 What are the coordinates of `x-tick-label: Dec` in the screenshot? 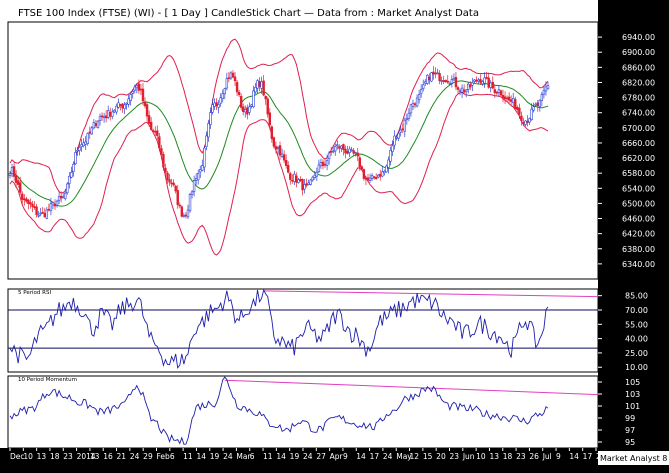 It's located at (17, 456).